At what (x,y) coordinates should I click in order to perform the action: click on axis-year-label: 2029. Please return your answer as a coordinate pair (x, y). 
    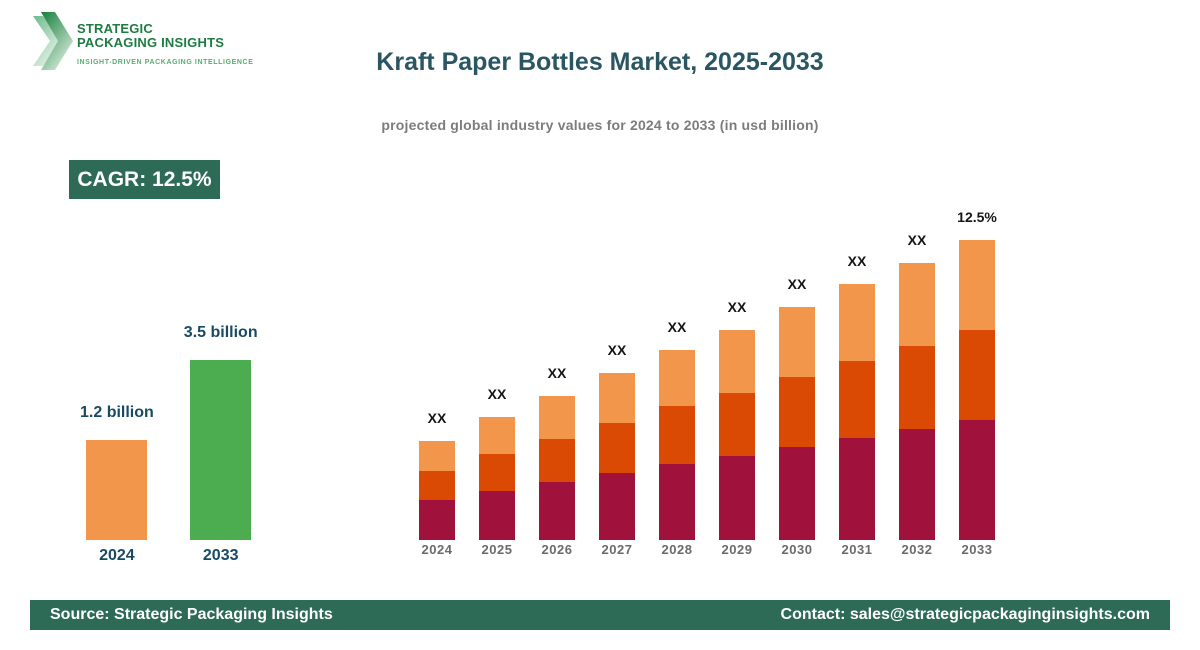
    Looking at the image, I should click on (737, 549).